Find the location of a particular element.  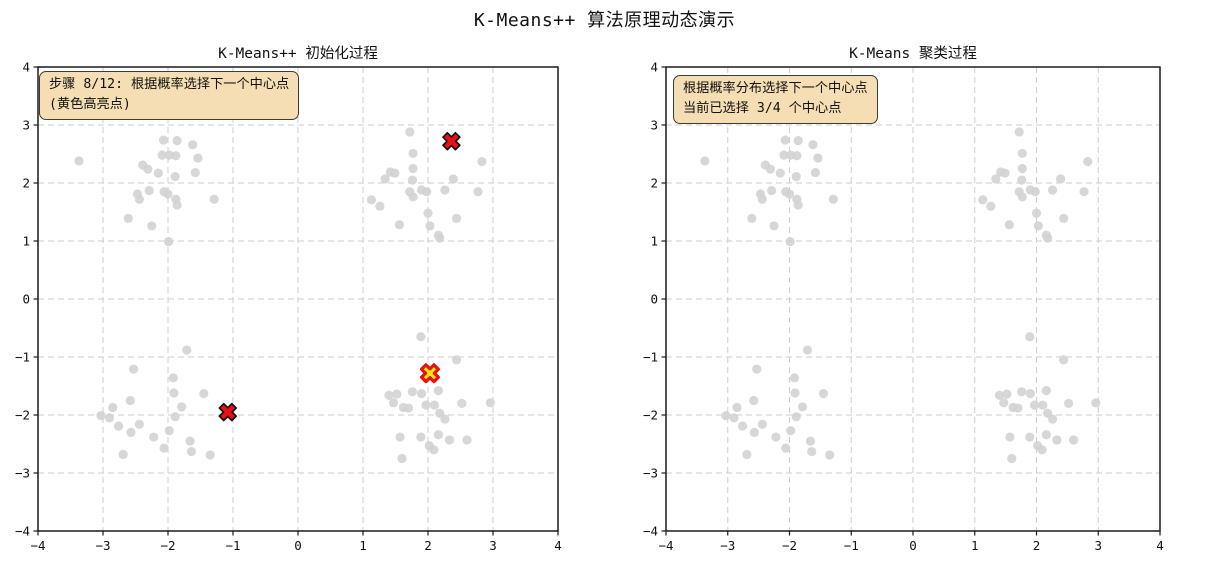

annotation-line-2: 当前已选择 3/4 个中心点 is located at coordinates (762, 108).